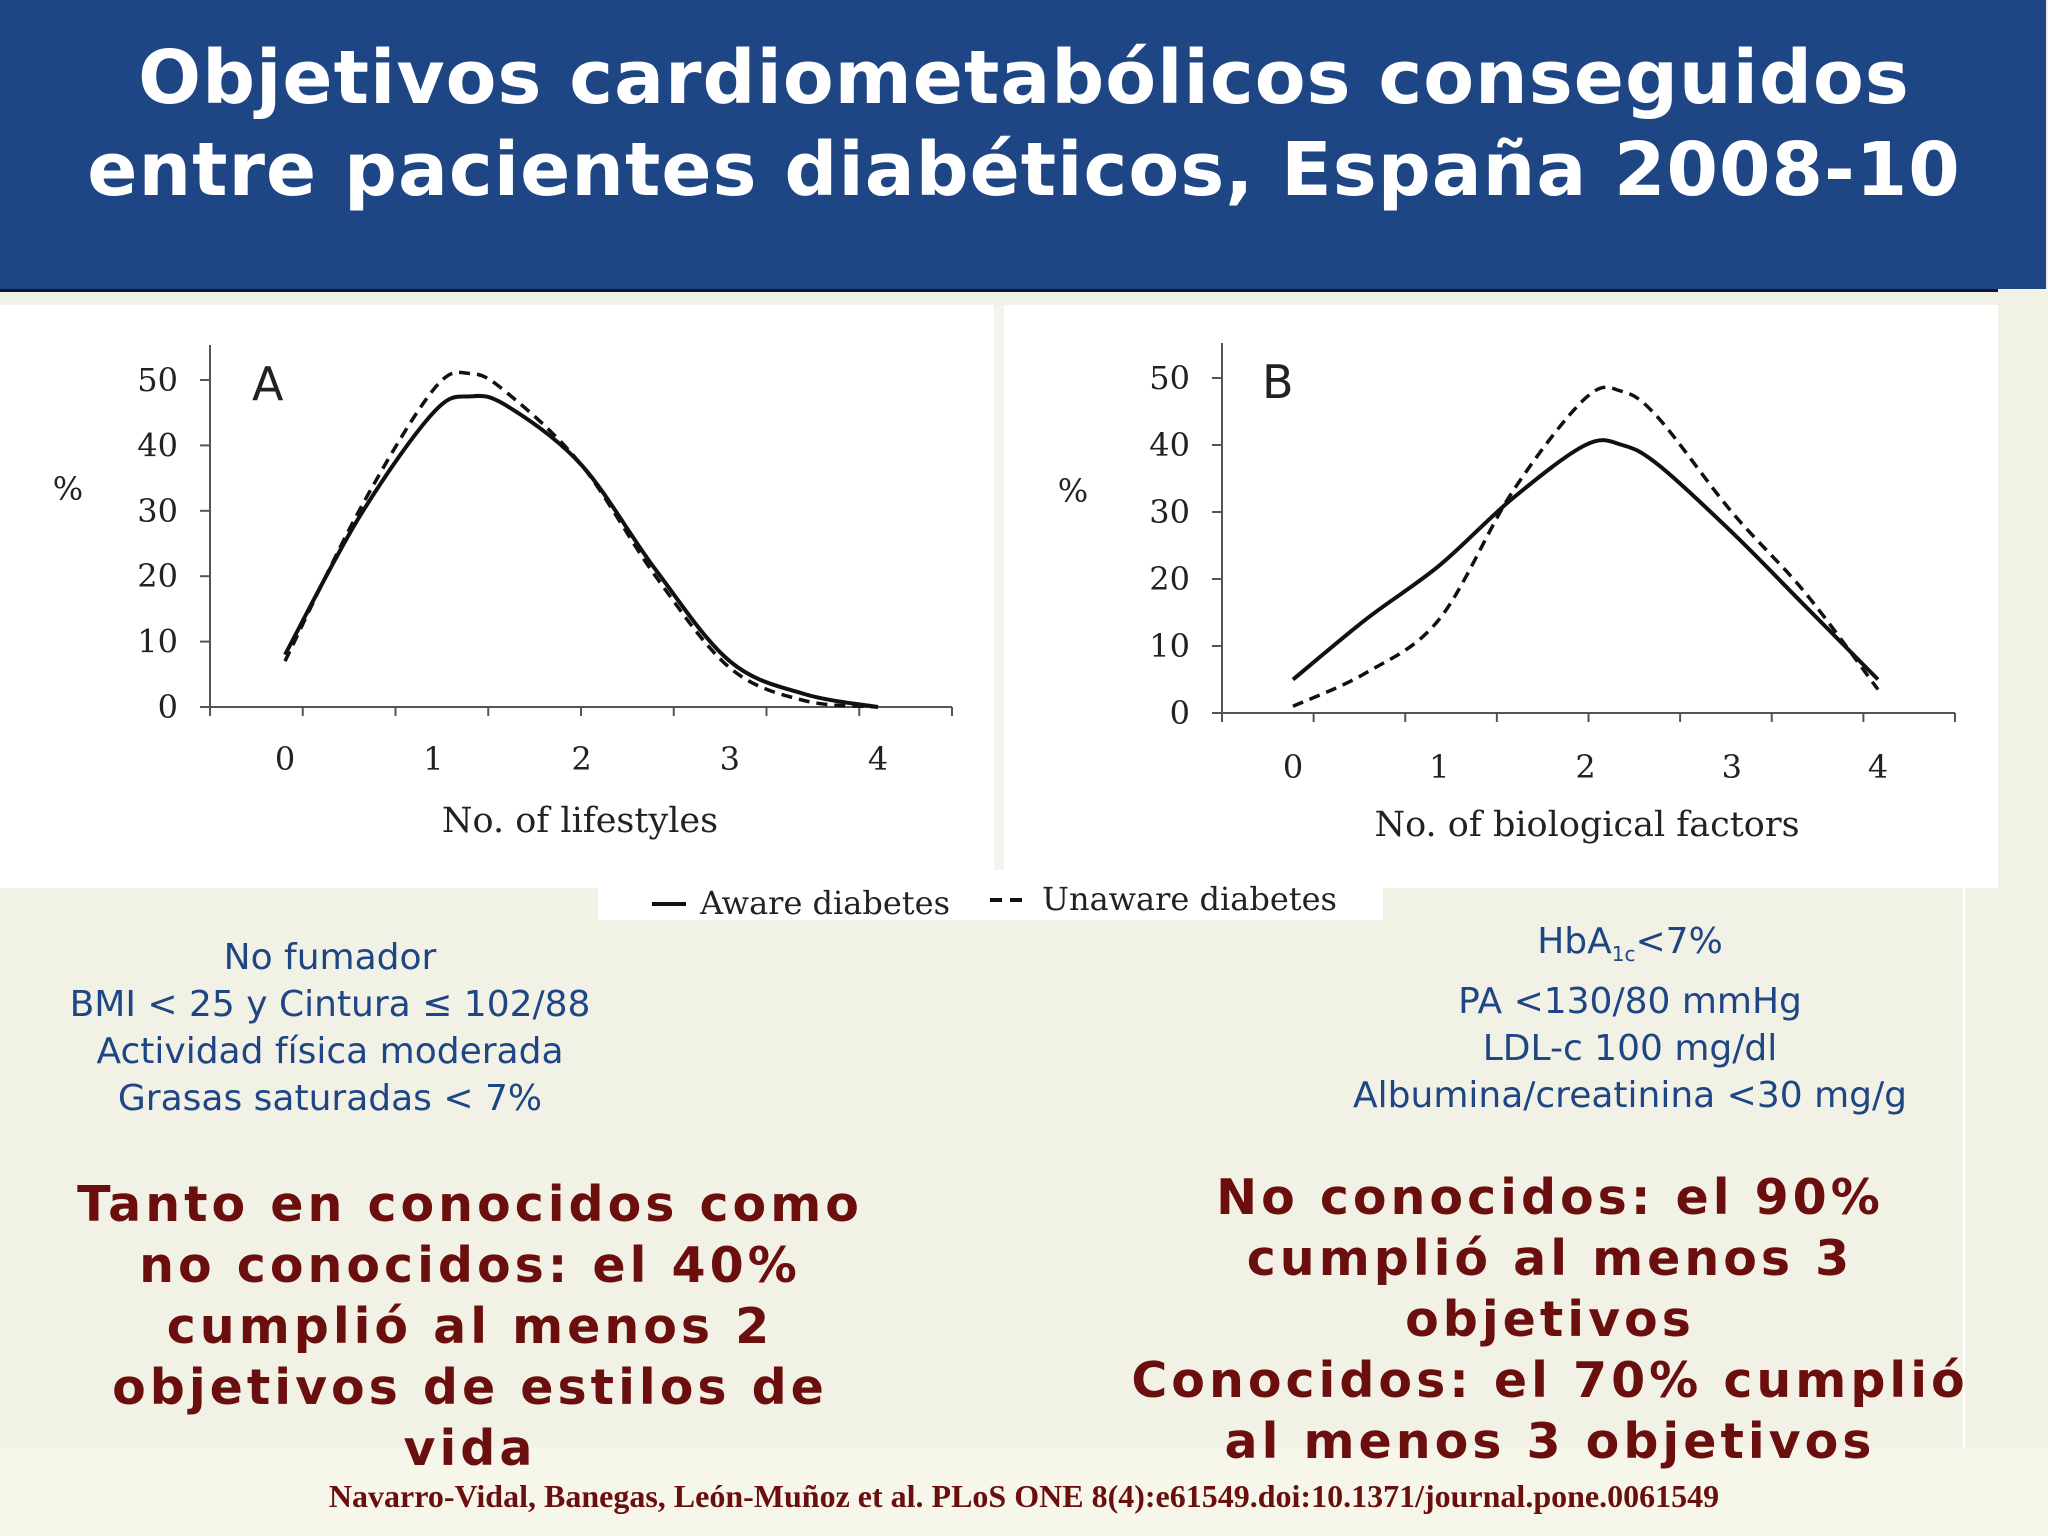 Image resolution: width=2048 pixels, height=1536 pixels. What do you see at coordinates (470, 1448) in the screenshot?
I see `lifestyle-conclusion-line-5: vida` at bounding box center [470, 1448].